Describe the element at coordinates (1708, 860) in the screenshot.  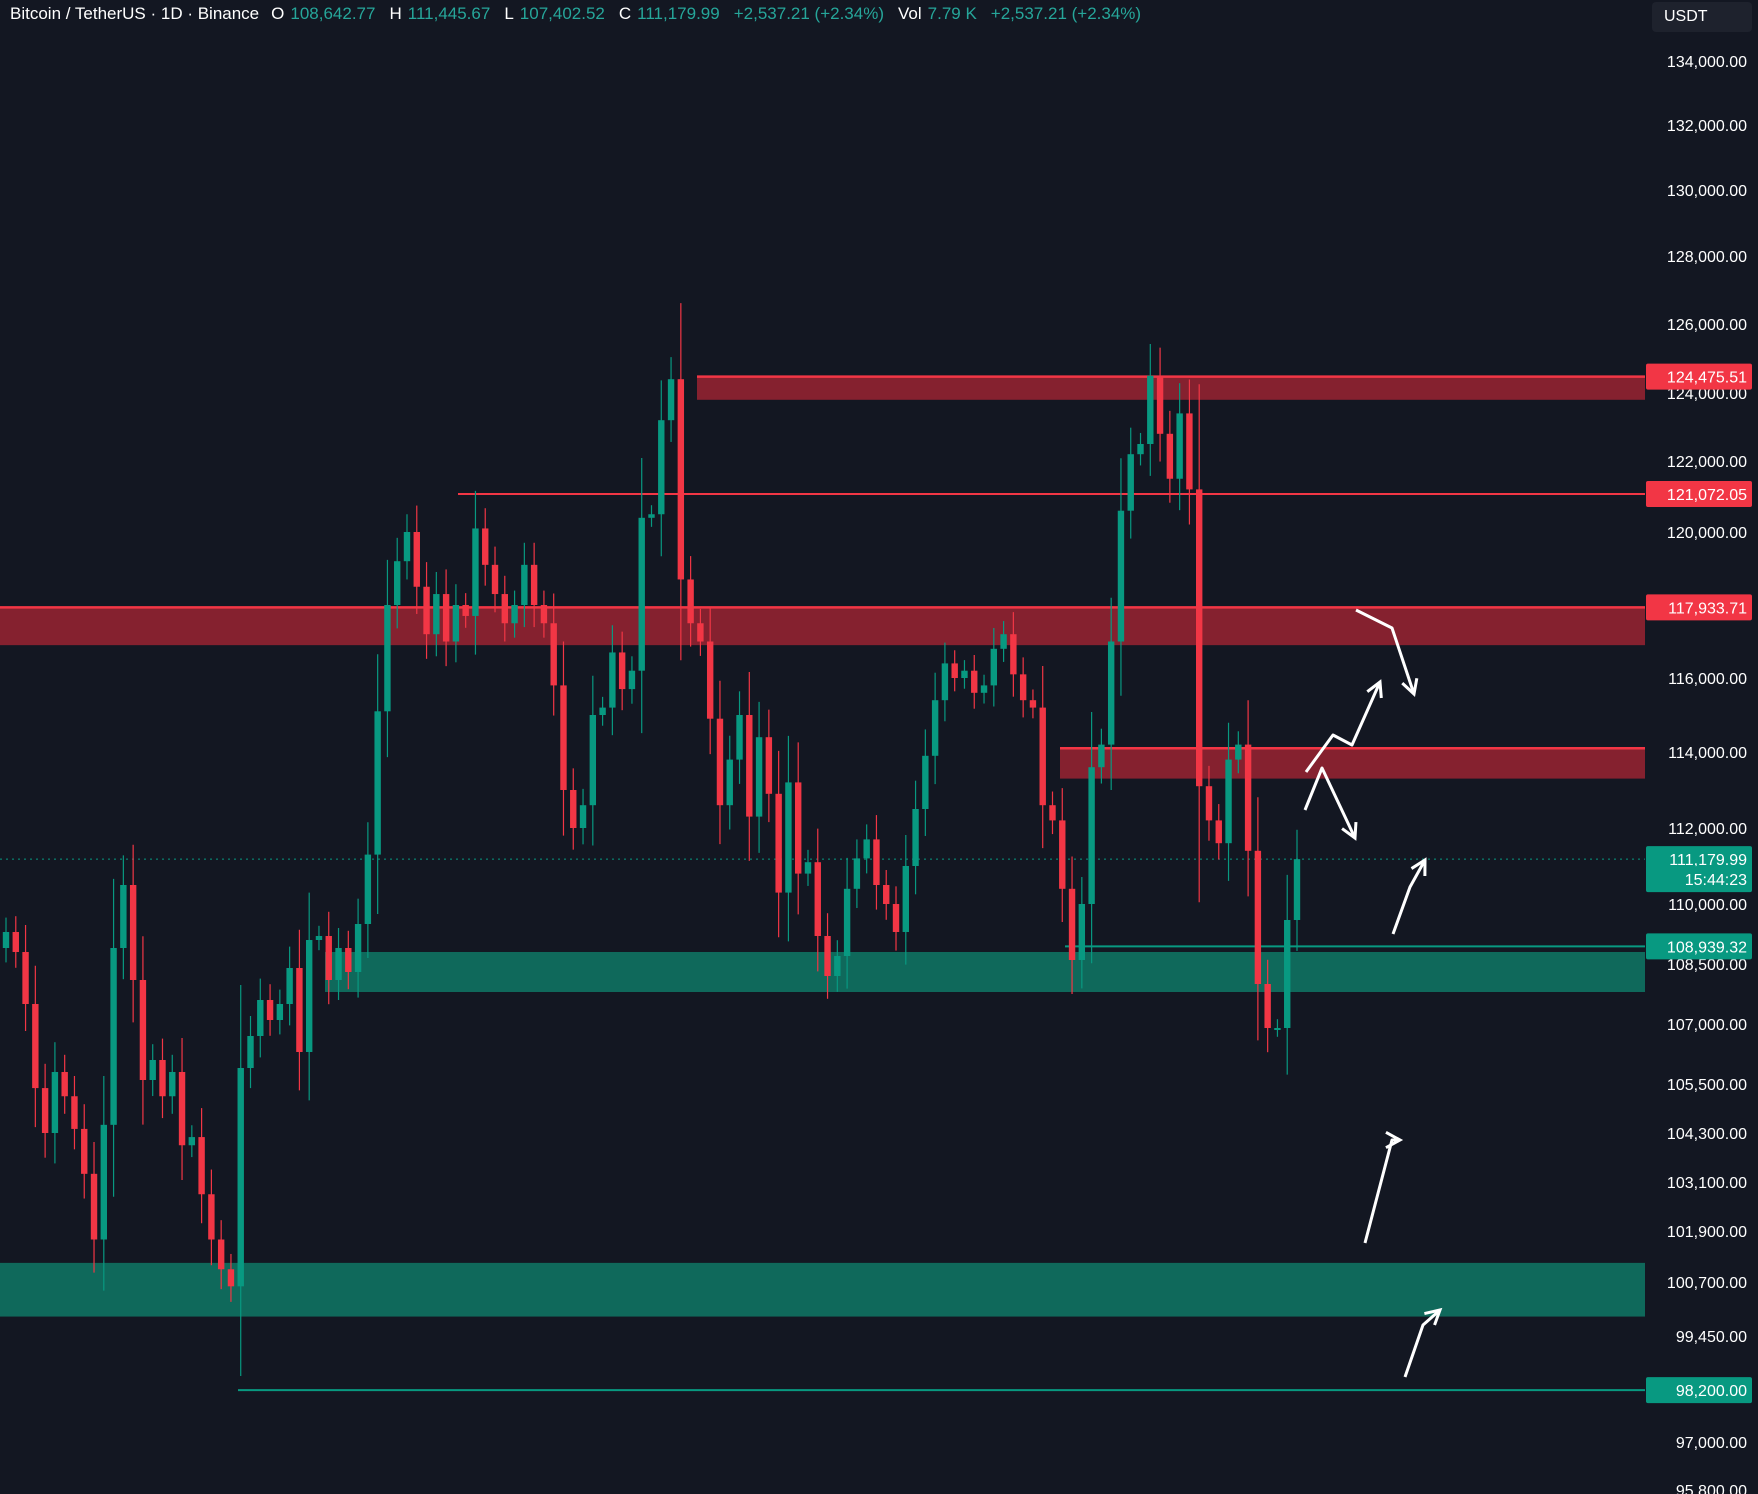
I see `price-label: 111,179.99` at that location.